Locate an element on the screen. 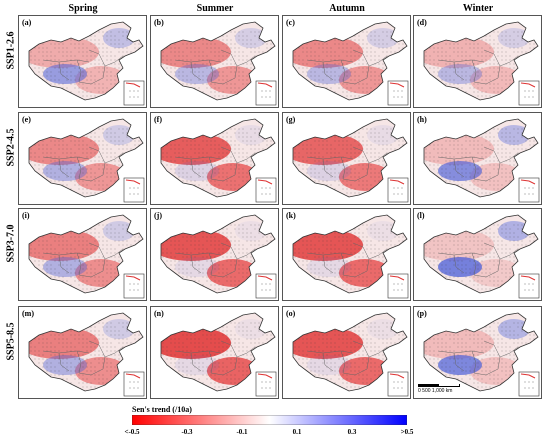  season-winter: Winter is located at coordinates (478, 8).